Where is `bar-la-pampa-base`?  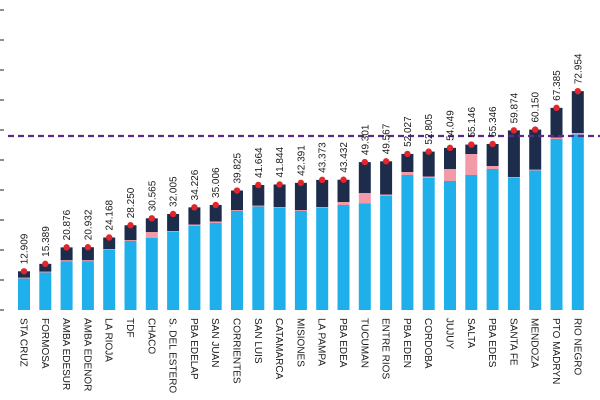
bar-la-pampa-base is located at coordinates (322, 259).